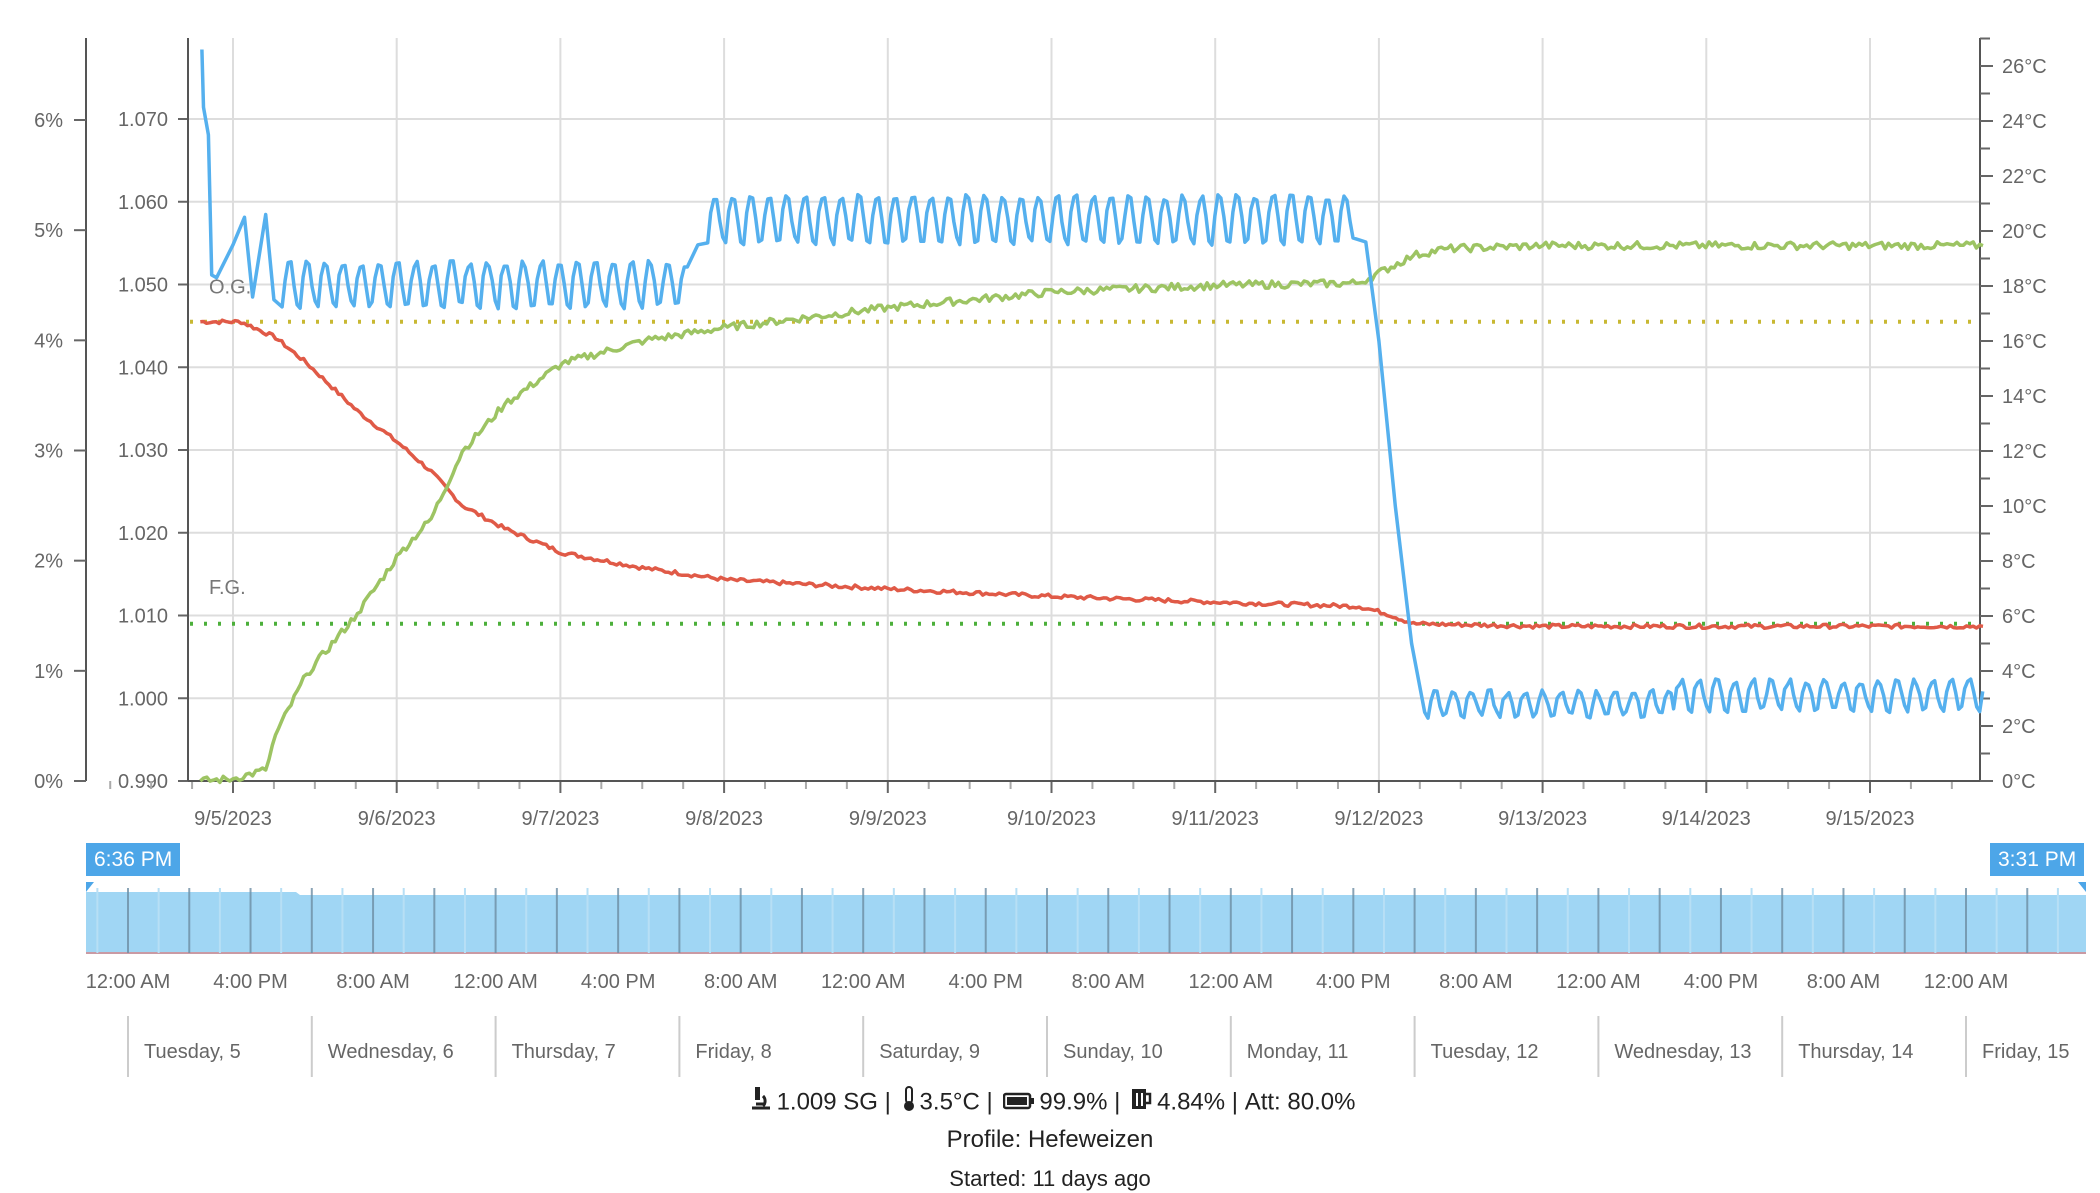  I want to click on temp-tick-label: 10°C, so click(2024, 507).